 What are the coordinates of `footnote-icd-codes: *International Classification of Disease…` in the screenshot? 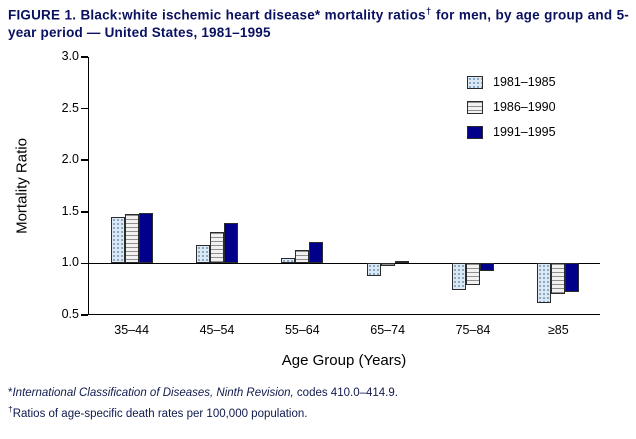 It's located at (203, 393).